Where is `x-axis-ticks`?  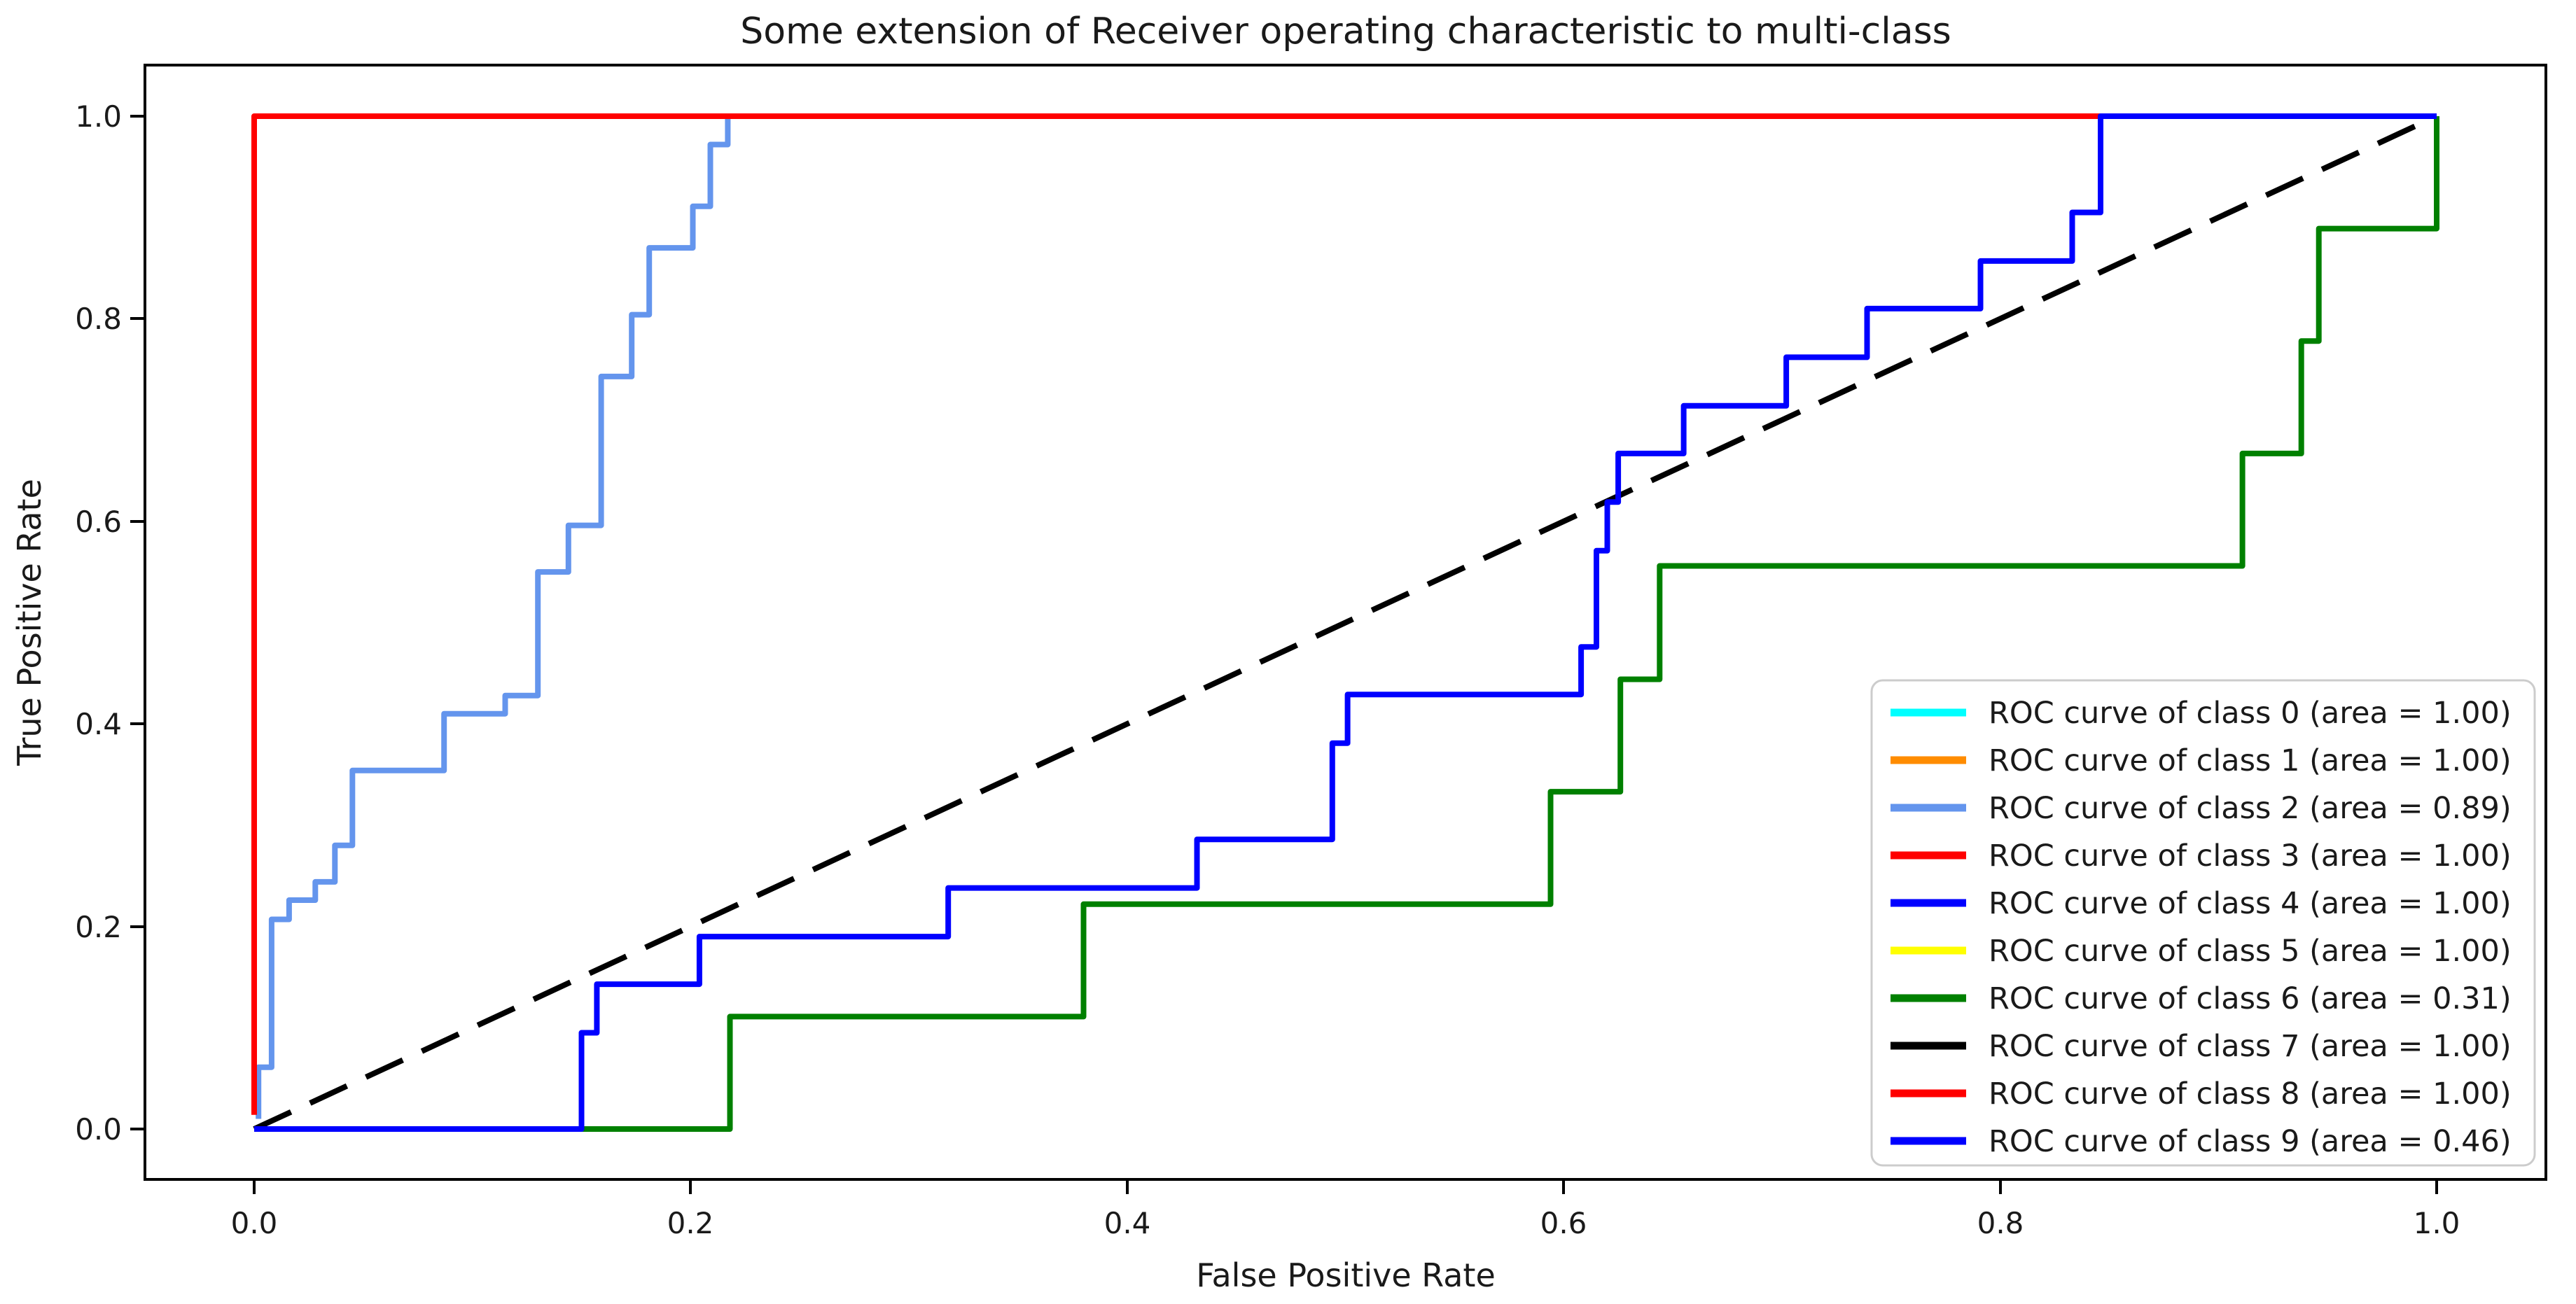
x-axis-ticks is located at coordinates (1345, 1186).